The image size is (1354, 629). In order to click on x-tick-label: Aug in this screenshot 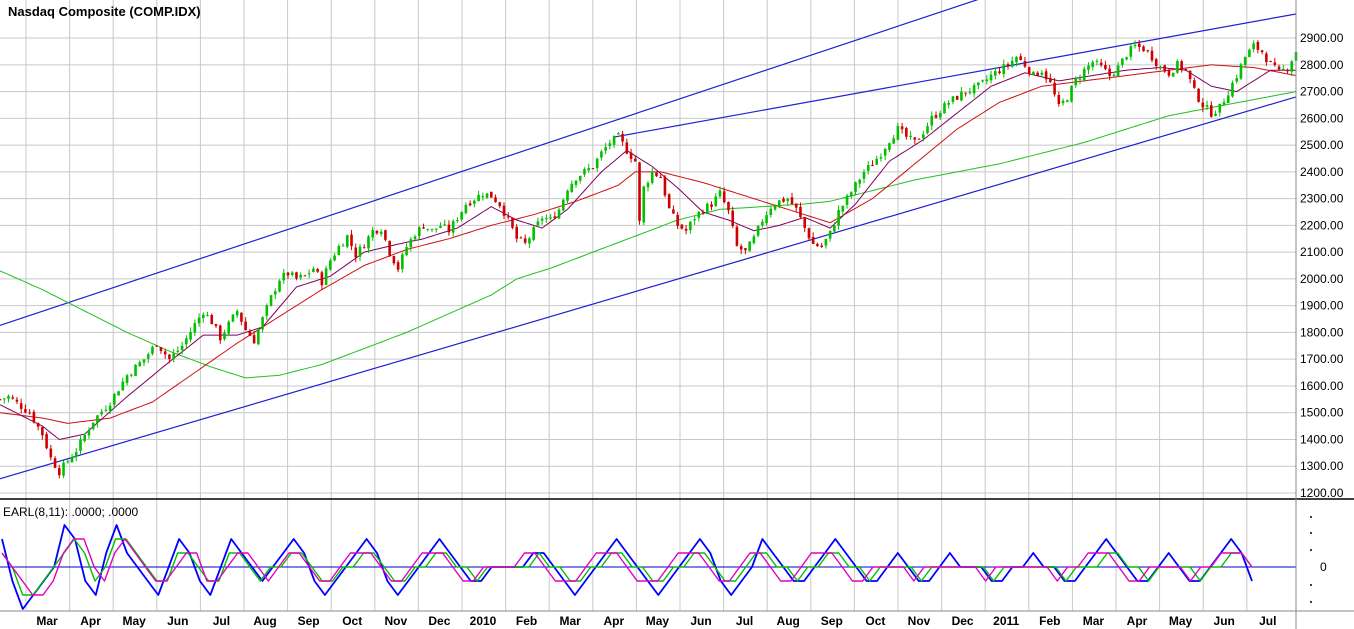, I will do `click(788, 621)`.